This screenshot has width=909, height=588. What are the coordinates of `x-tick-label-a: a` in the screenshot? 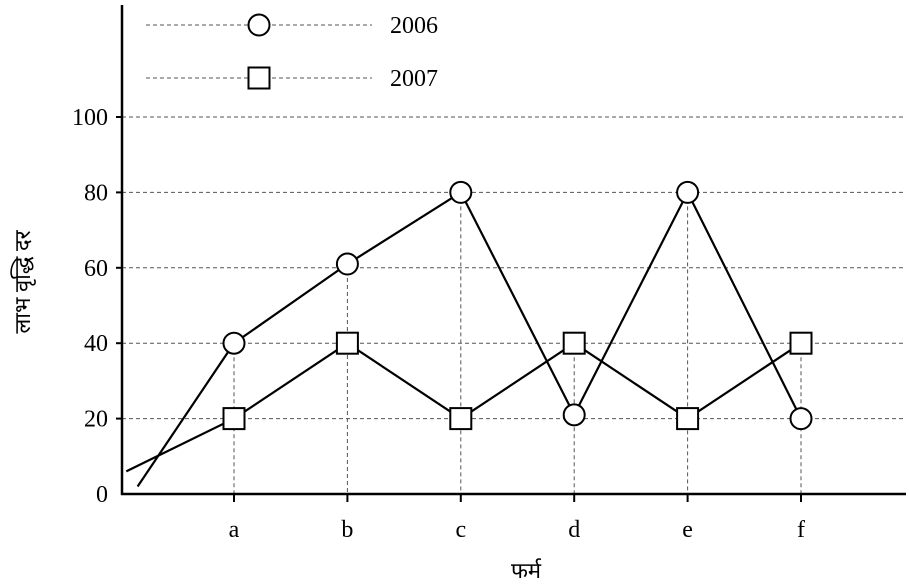 It's located at (234, 530).